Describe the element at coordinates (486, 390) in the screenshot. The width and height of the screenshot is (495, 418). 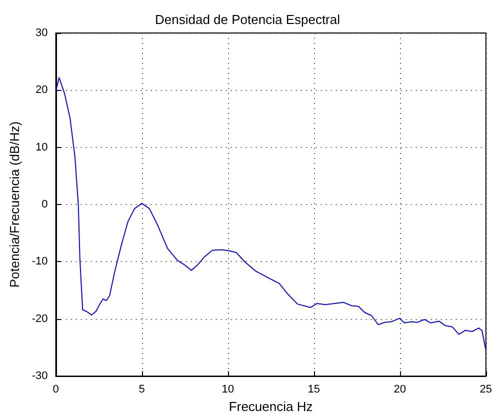
I see `x-tick-label: 25` at that location.